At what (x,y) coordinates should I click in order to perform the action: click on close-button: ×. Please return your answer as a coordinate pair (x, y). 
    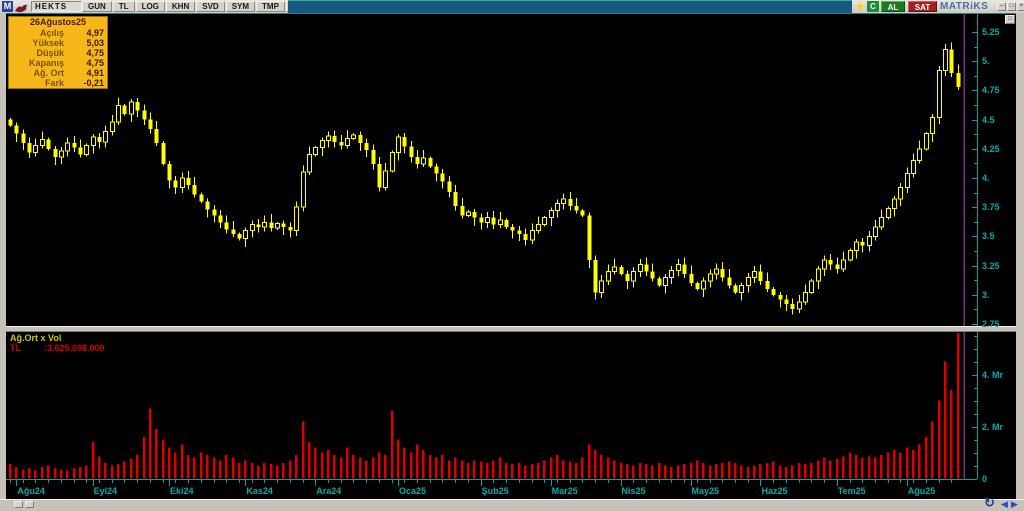
    Looking at the image, I should click on (1020, 6).